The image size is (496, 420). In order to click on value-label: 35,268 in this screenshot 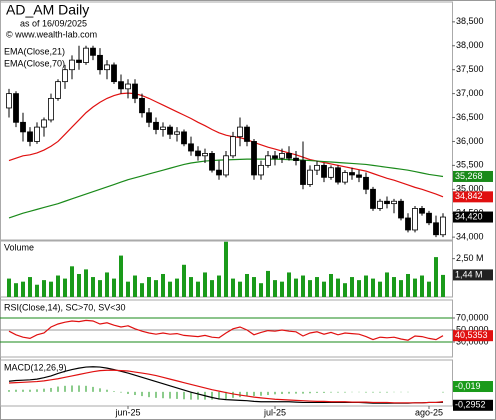, I will do `click(469, 176)`.